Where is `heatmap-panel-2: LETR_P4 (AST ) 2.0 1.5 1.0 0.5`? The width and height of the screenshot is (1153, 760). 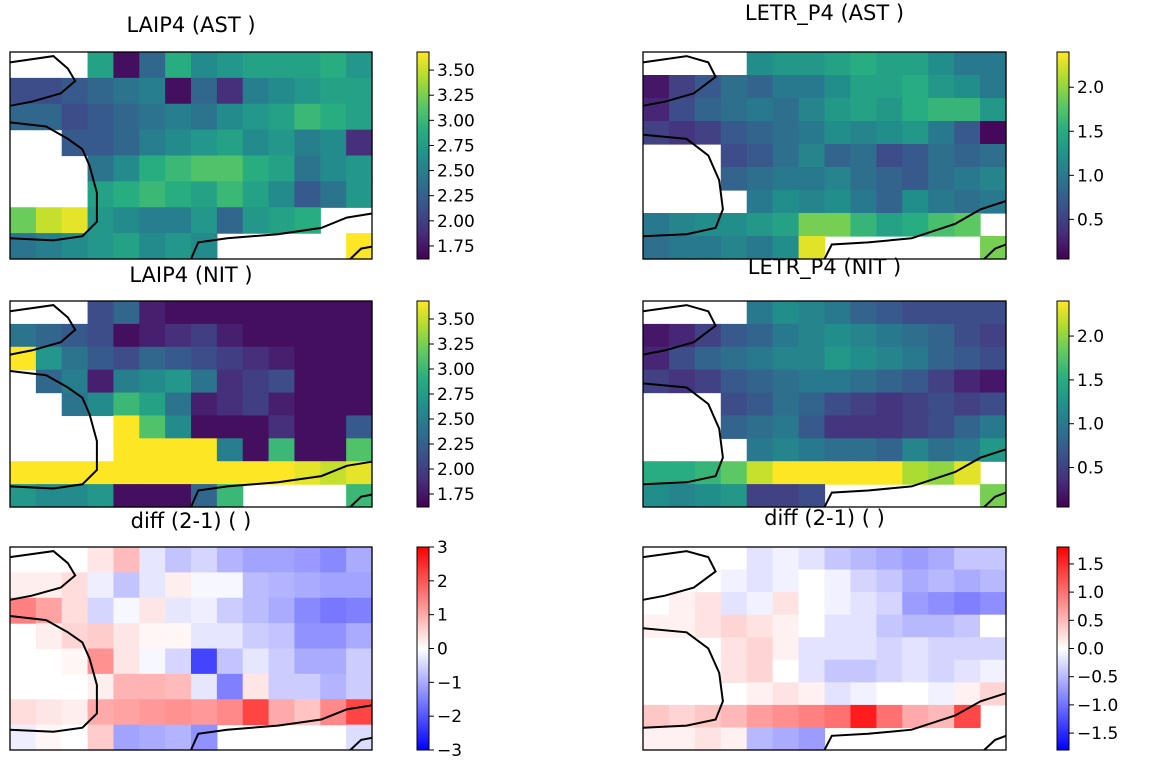
heatmap-panel-2: LETR_P4 (AST ) 2.0 1.5 1.0 0.5 is located at coordinates (873, 130).